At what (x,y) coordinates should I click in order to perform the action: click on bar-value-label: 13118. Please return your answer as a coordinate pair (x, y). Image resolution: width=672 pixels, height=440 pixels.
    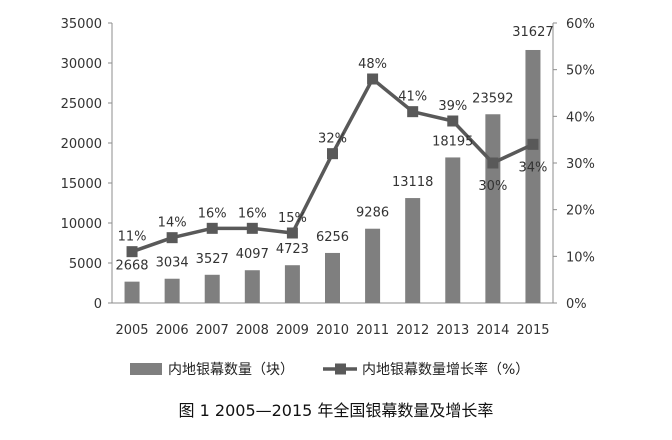
    Looking at the image, I should click on (412, 182).